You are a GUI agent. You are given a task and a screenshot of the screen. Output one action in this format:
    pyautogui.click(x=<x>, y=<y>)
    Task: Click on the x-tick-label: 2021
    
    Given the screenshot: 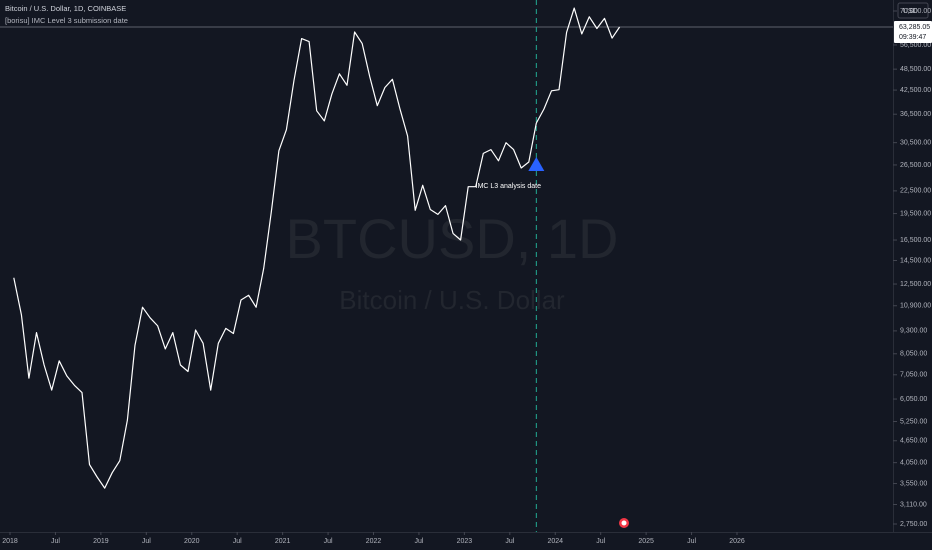 What is the action you would take?
    pyautogui.click(x=283, y=541)
    